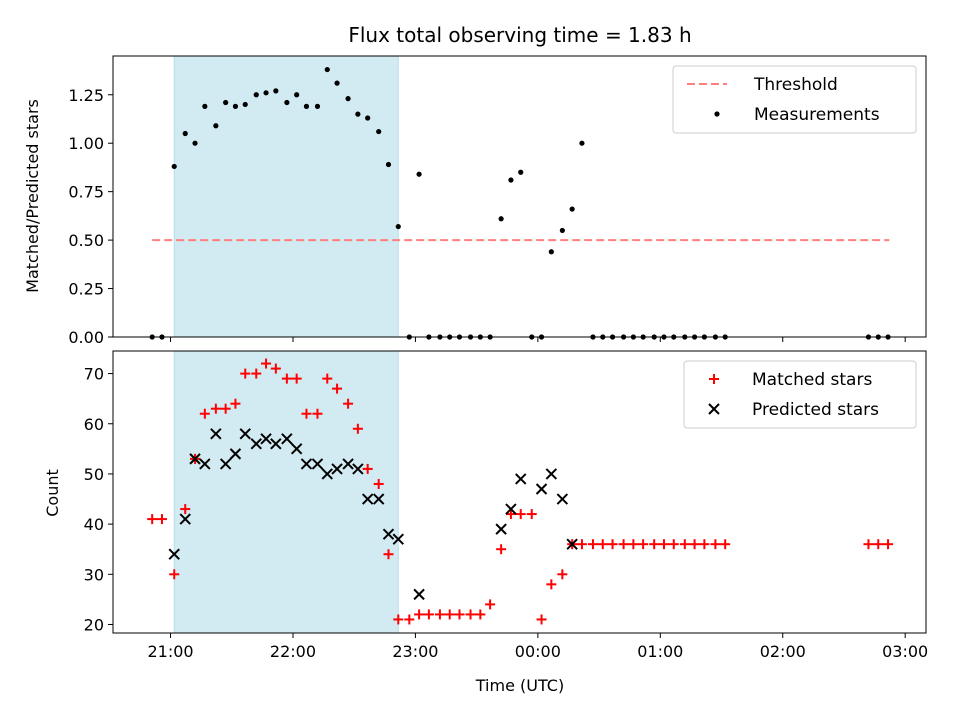 Image resolution: width=960 pixels, height=720 pixels. What do you see at coordinates (86, 240) in the screenshot?
I see `y-tick-label: 0.50` at bounding box center [86, 240].